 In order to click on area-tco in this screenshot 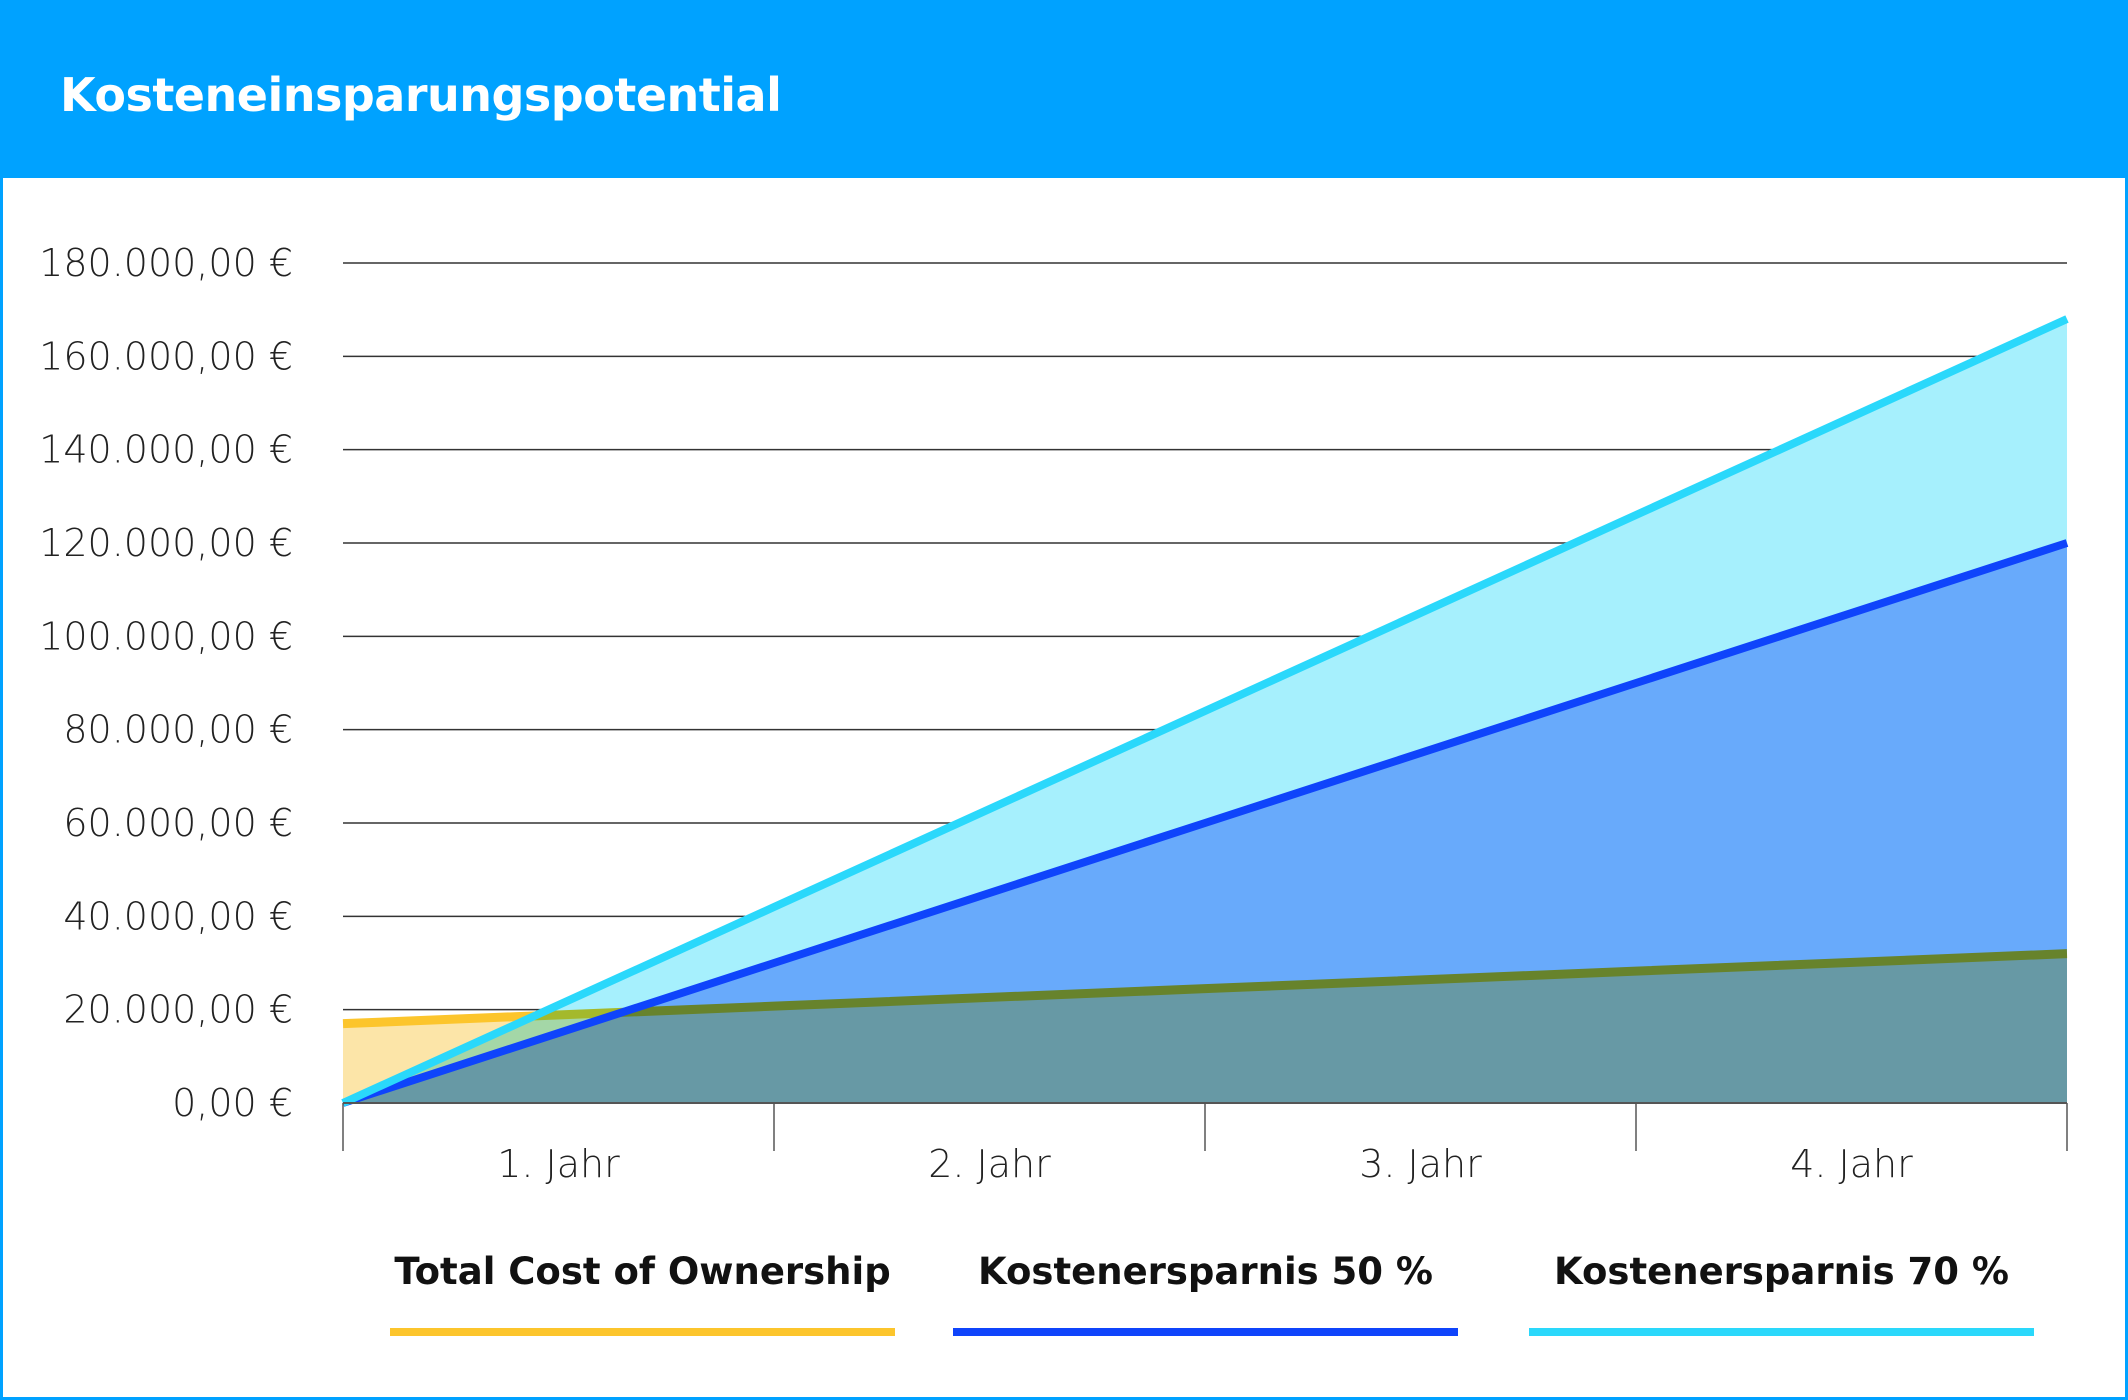, I will do `click(1205, 1028)`.